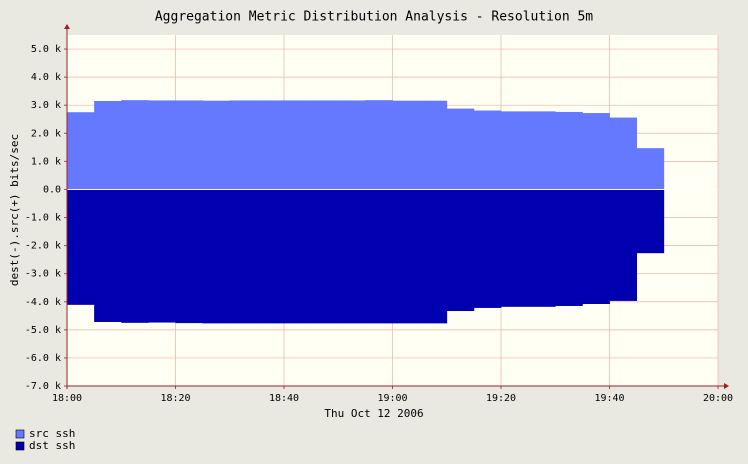 The height and width of the screenshot is (464, 748). Describe the element at coordinates (46, 105) in the screenshot. I see `y-tick-label: 3.0 k` at that location.